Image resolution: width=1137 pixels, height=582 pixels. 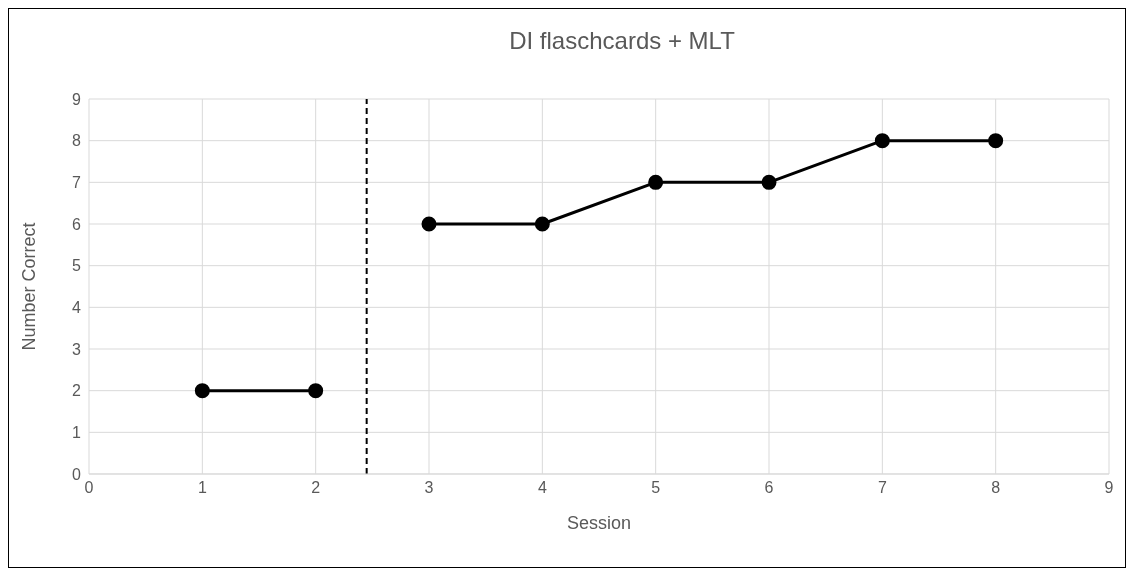 What do you see at coordinates (29, 286) in the screenshot?
I see `y-axis-title: Number Correct` at bounding box center [29, 286].